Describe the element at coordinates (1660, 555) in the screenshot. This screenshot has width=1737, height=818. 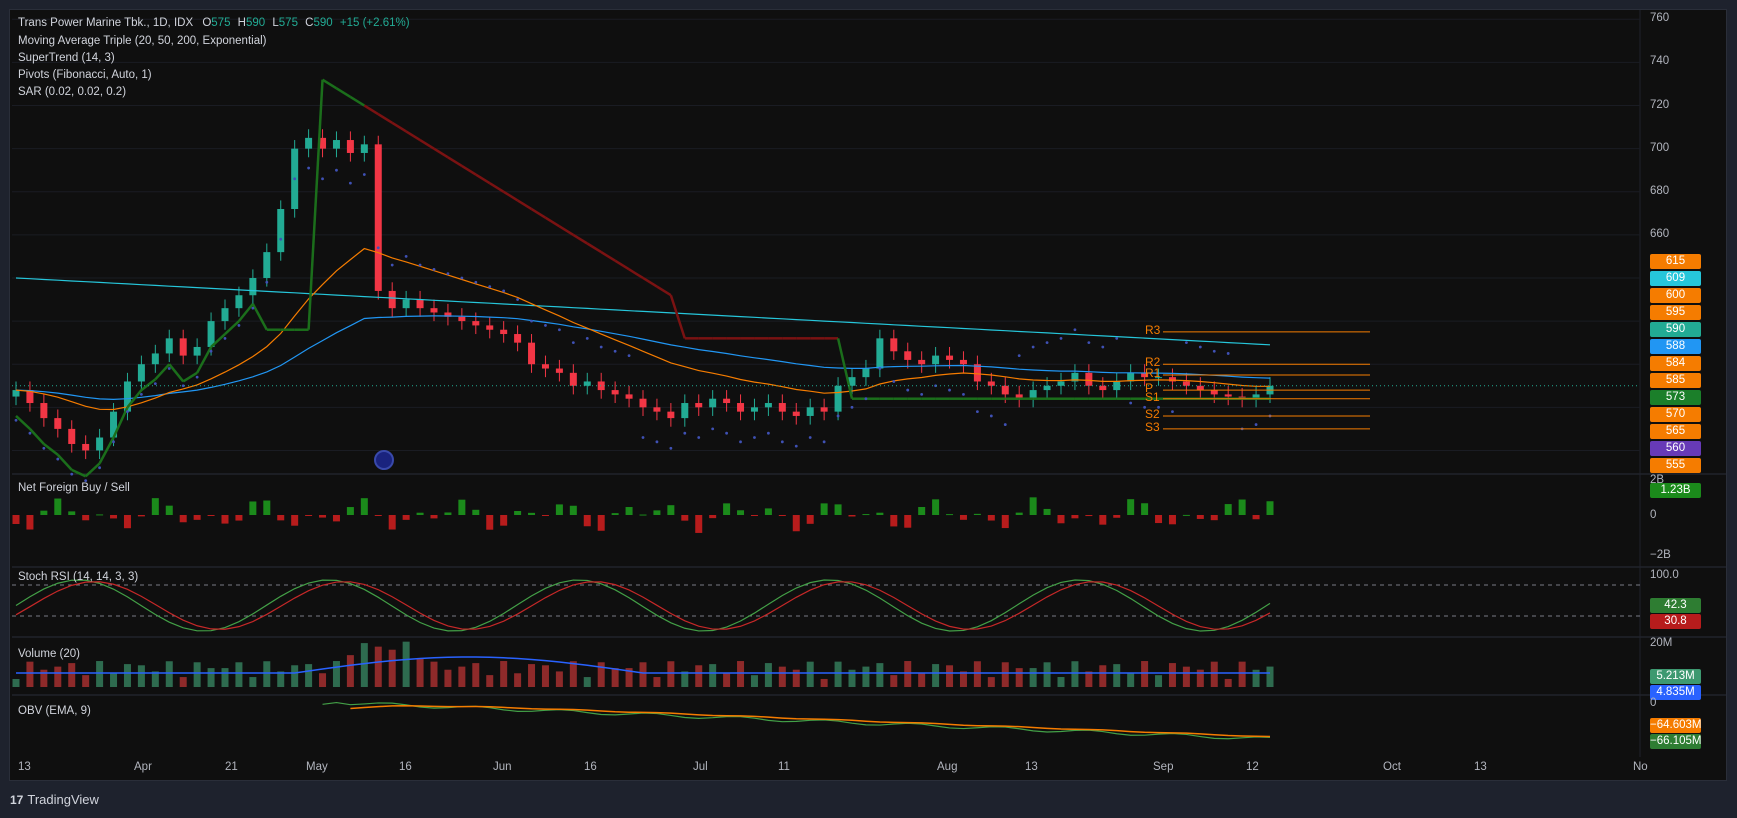
I see `foreign-axis-label: −2B` at that location.